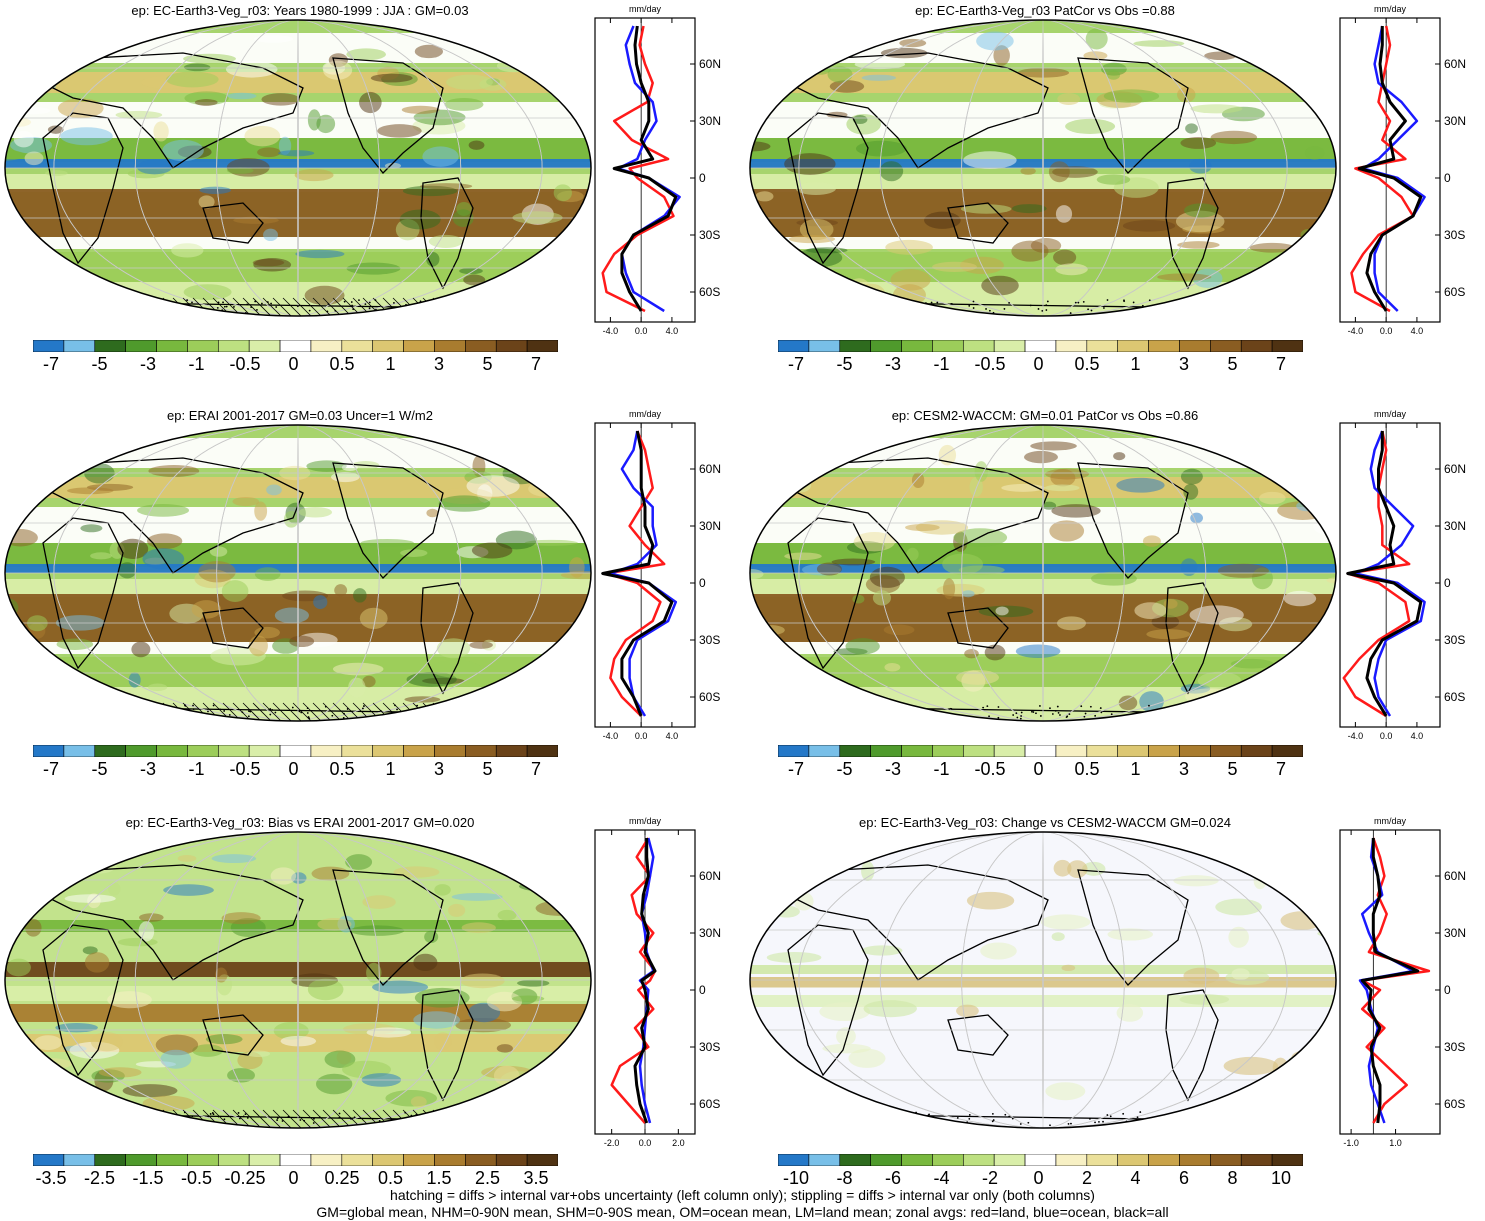 This screenshot has height=1221, width=1485. I want to click on colorbar-labels: -7 -5 -3 -1 -0.5 0 0.5 1 3 5 7, so click(1040, 365).